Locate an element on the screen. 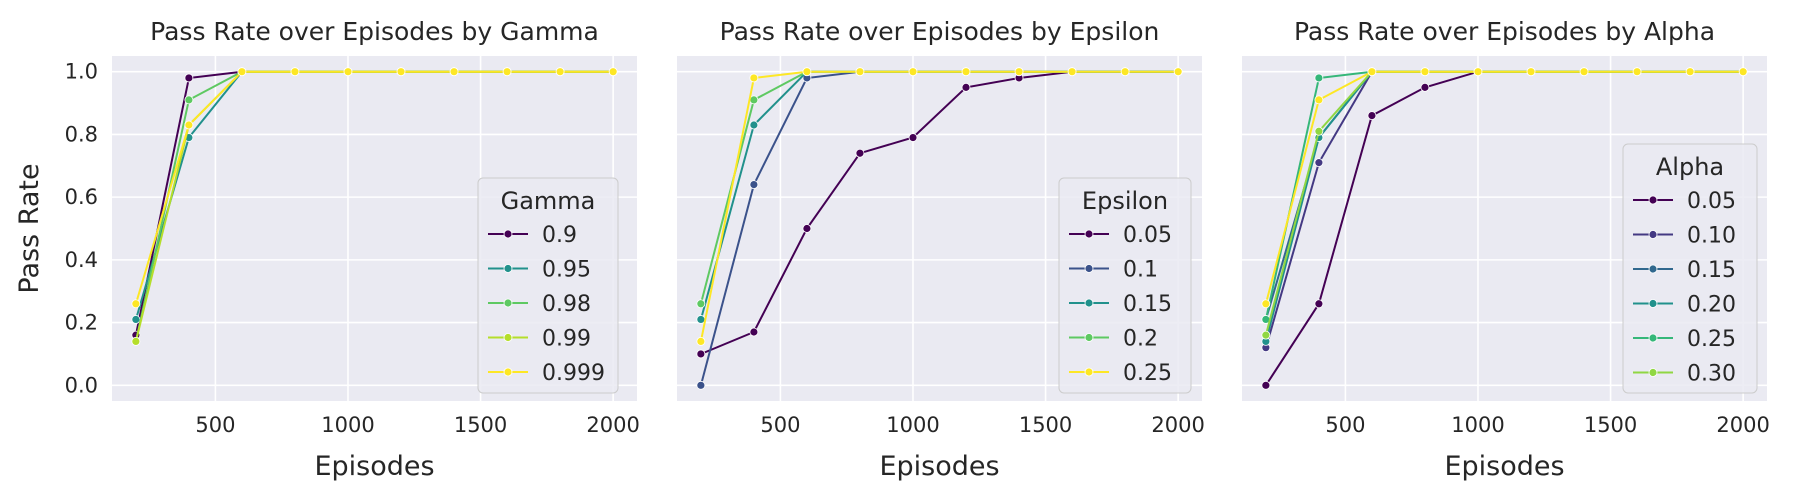  y-tick-label: 0.0 is located at coordinates (81, 385).